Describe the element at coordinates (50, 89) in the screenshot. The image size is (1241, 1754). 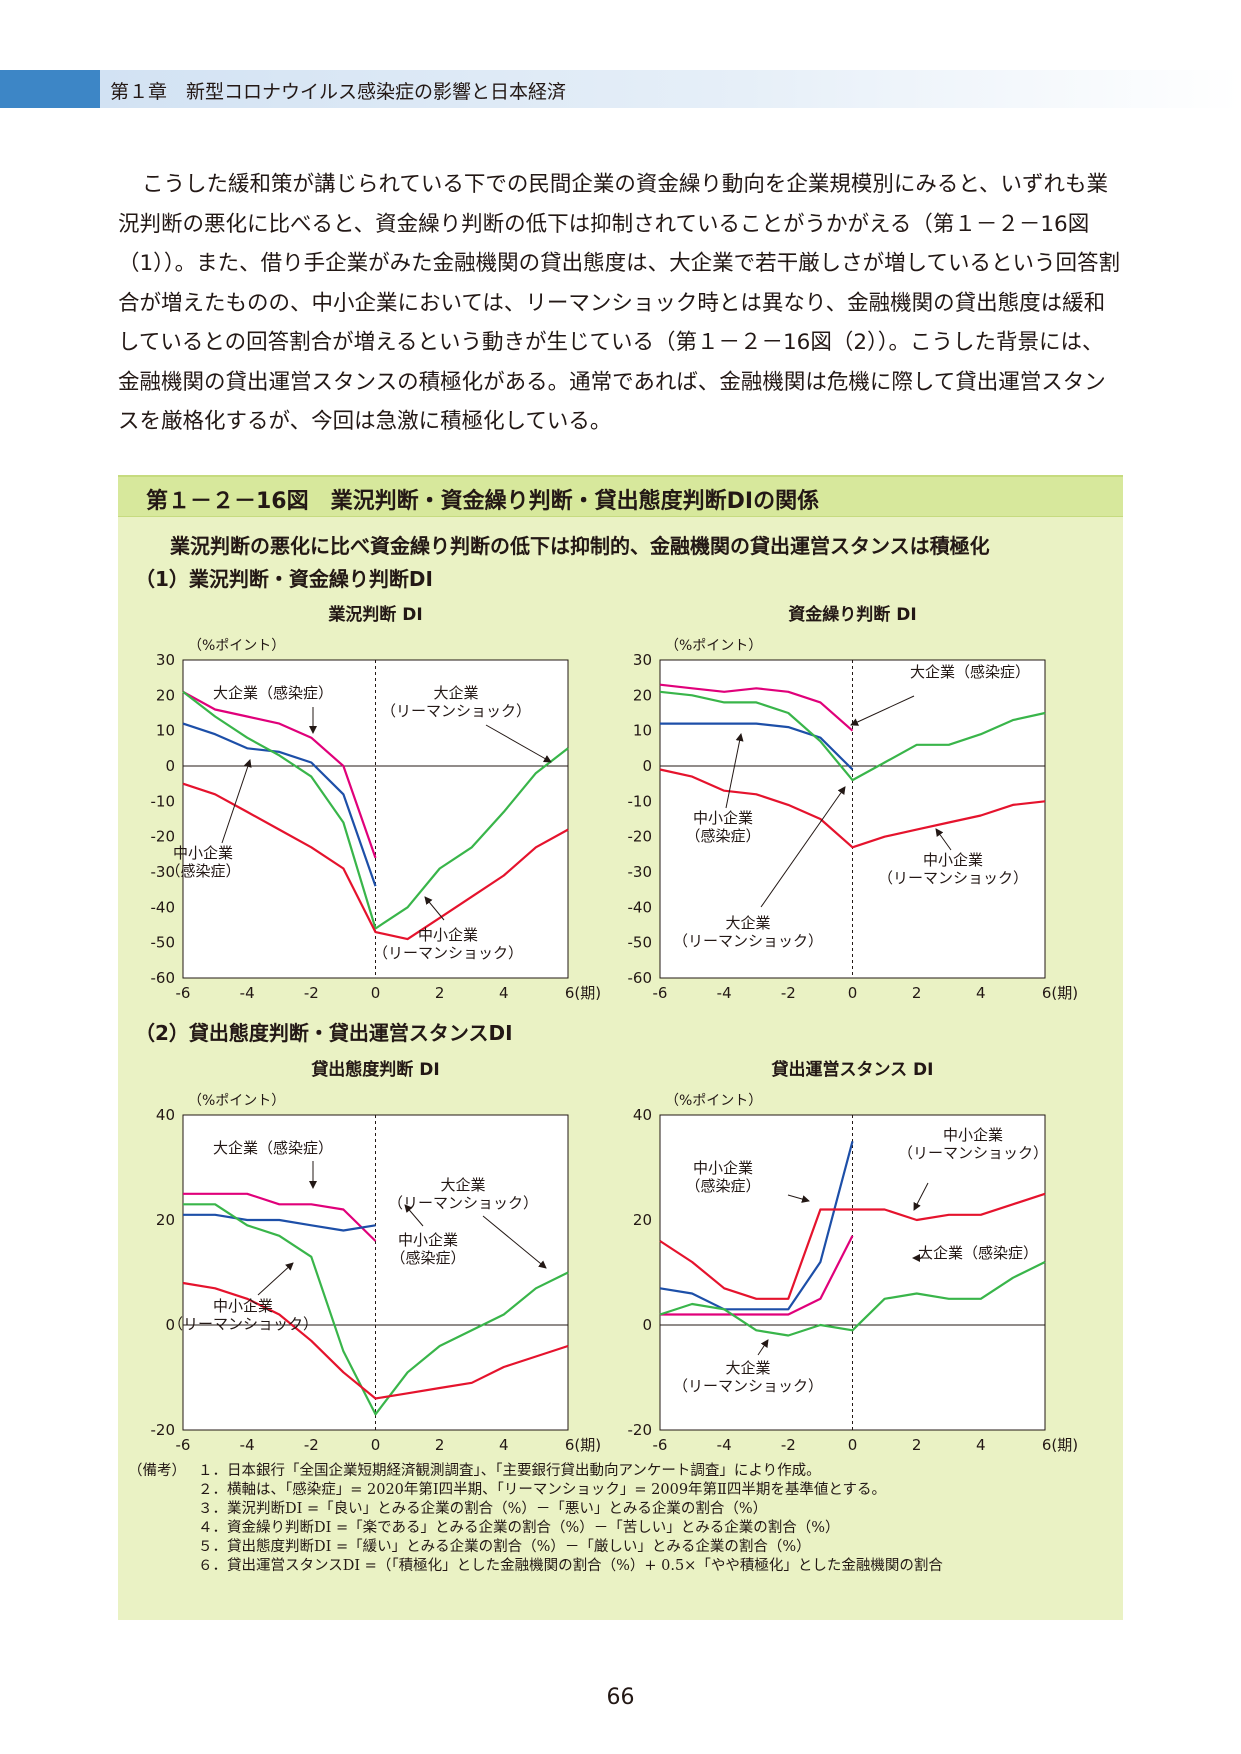
I see `chapter-header-tab` at that location.